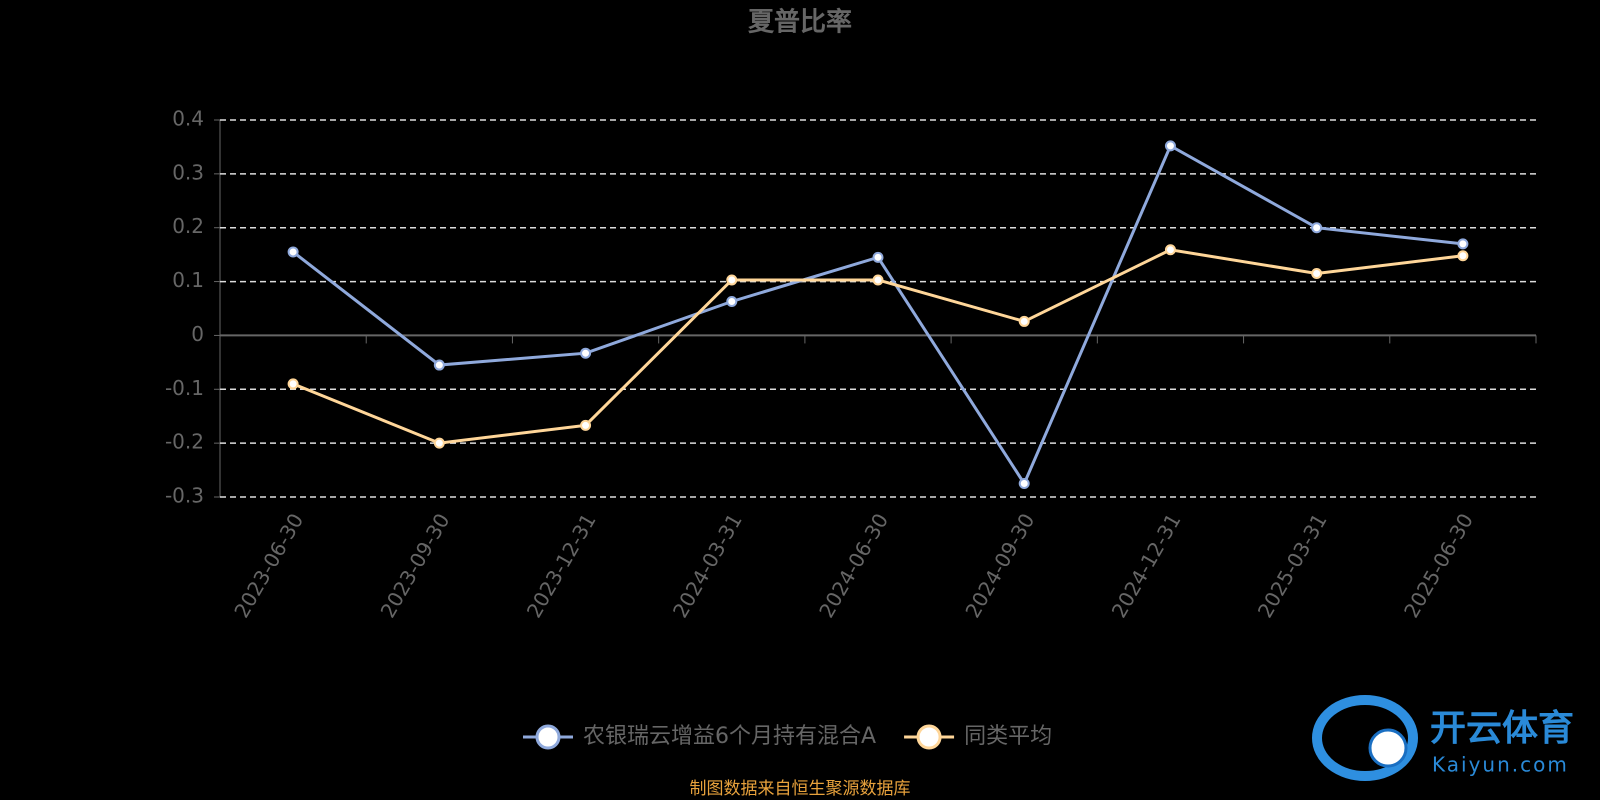  I want to click on x-tick-label: 2023-09-30, so click(415, 565).